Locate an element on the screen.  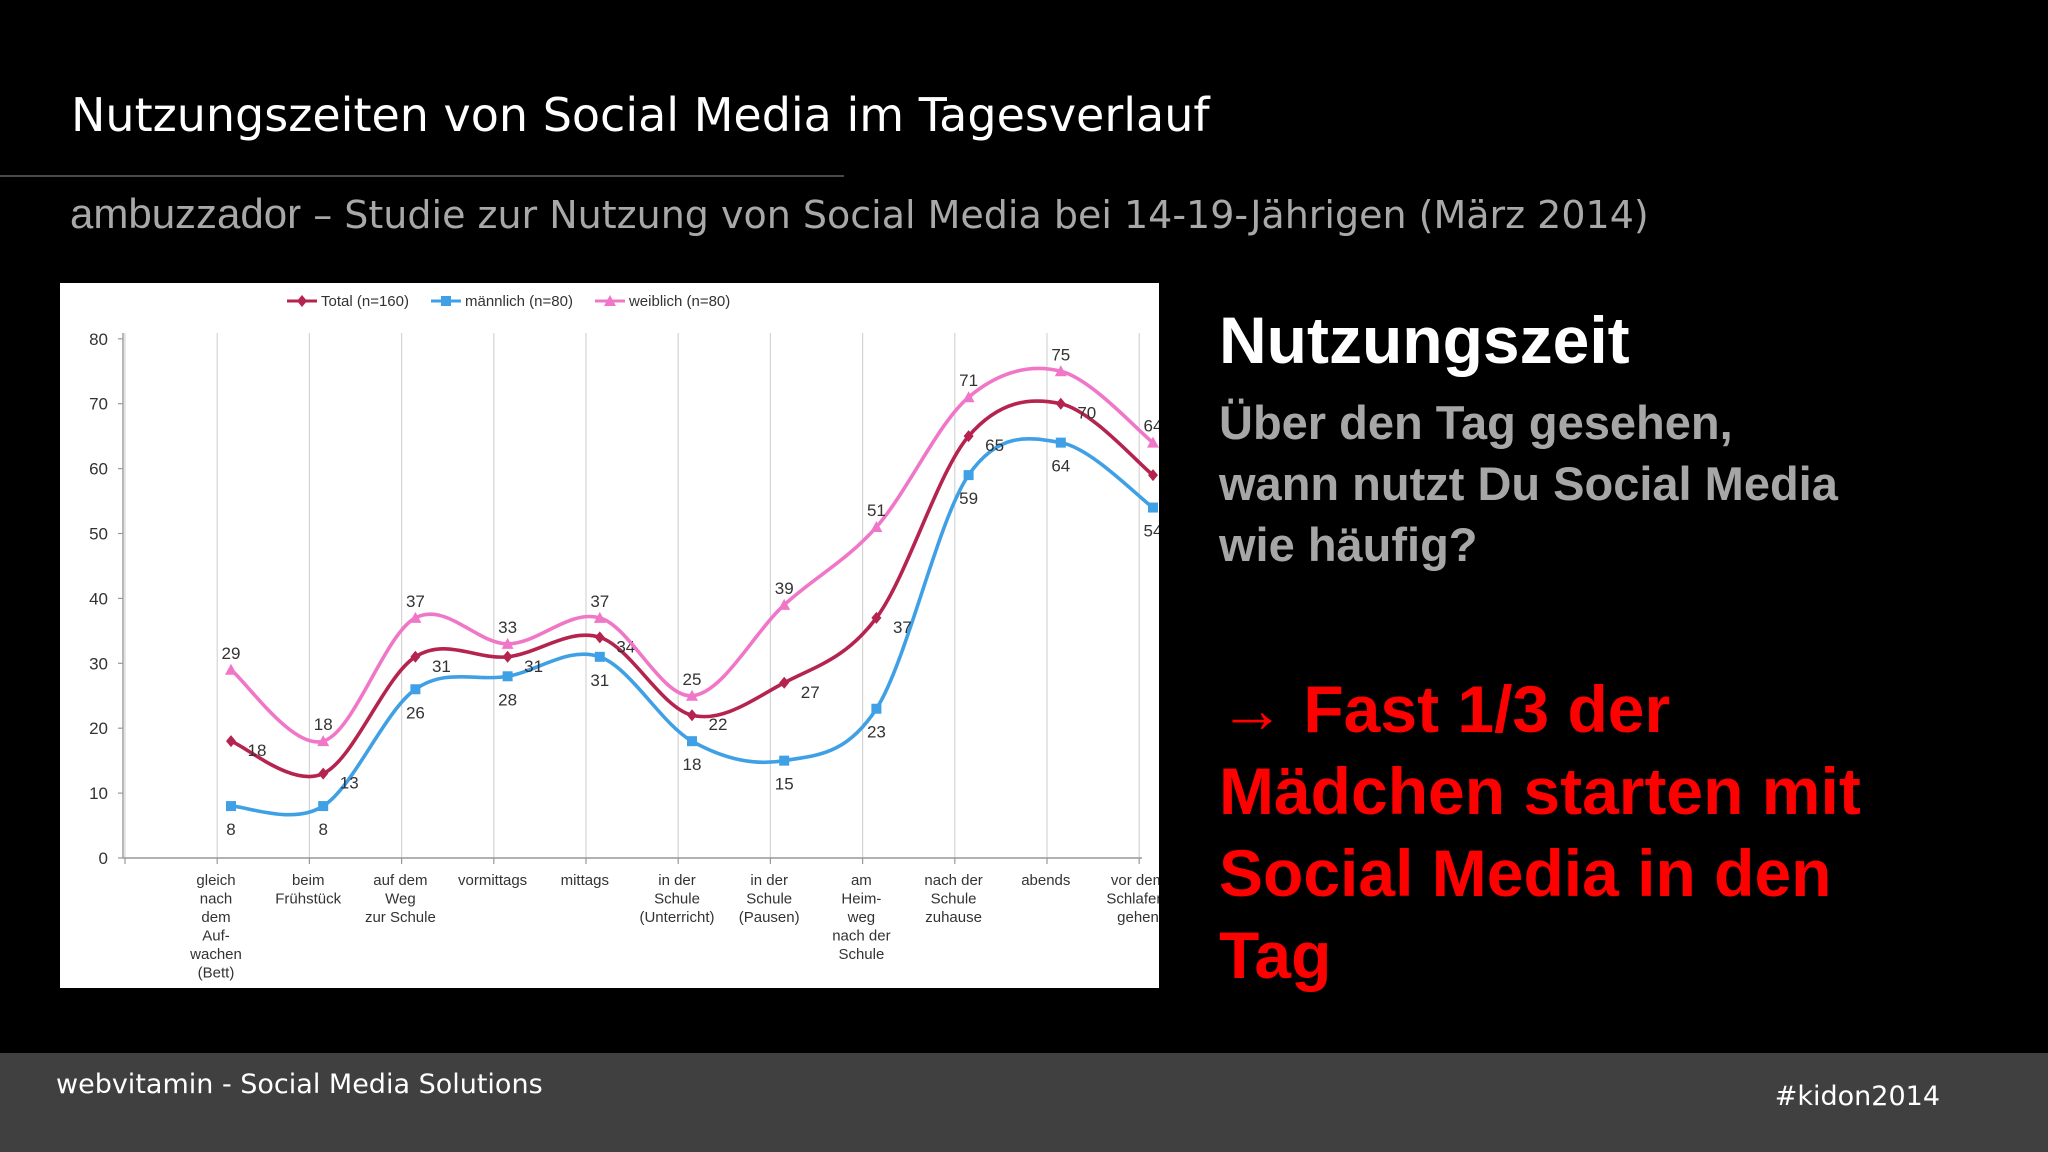
data-label: 33 is located at coordinates (507, 627).